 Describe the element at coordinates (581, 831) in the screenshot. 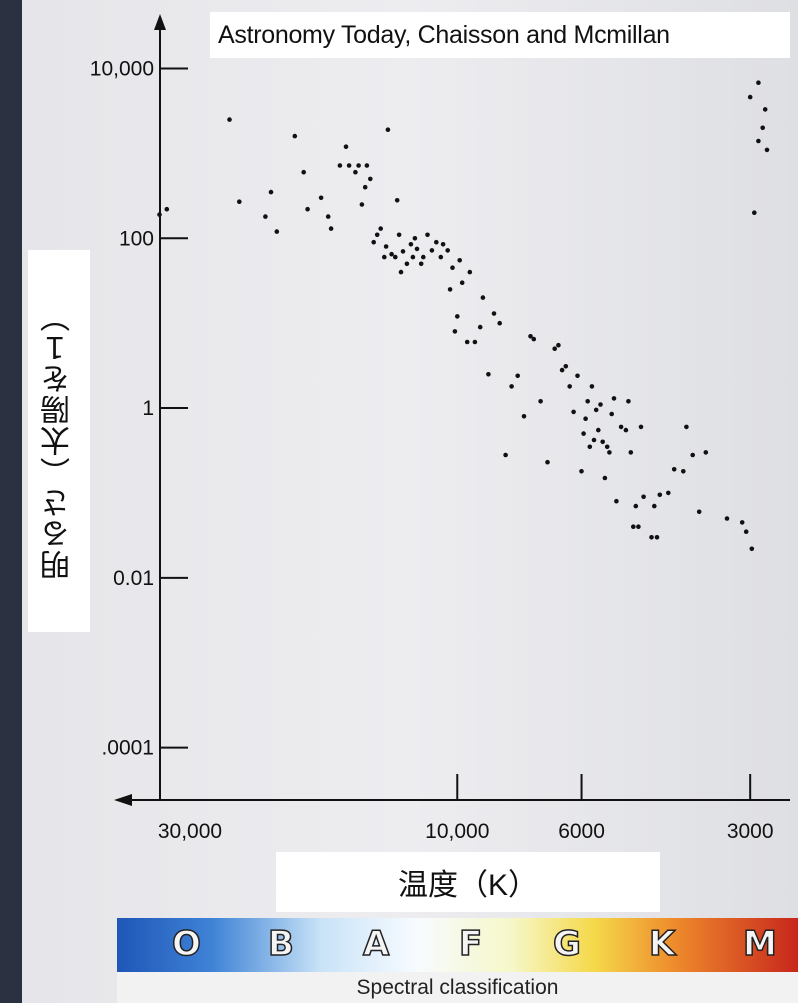

I see `x-tick-label: 6000` at that location.